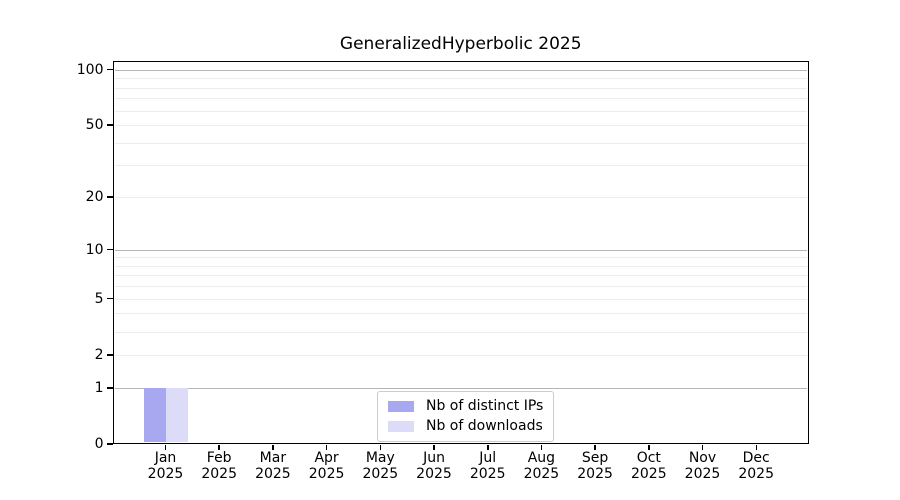  What do you see at coordinates (380, 466) in the screenshot?
I see `x-tick-label: May 2025` at bounding box center [380, 466].